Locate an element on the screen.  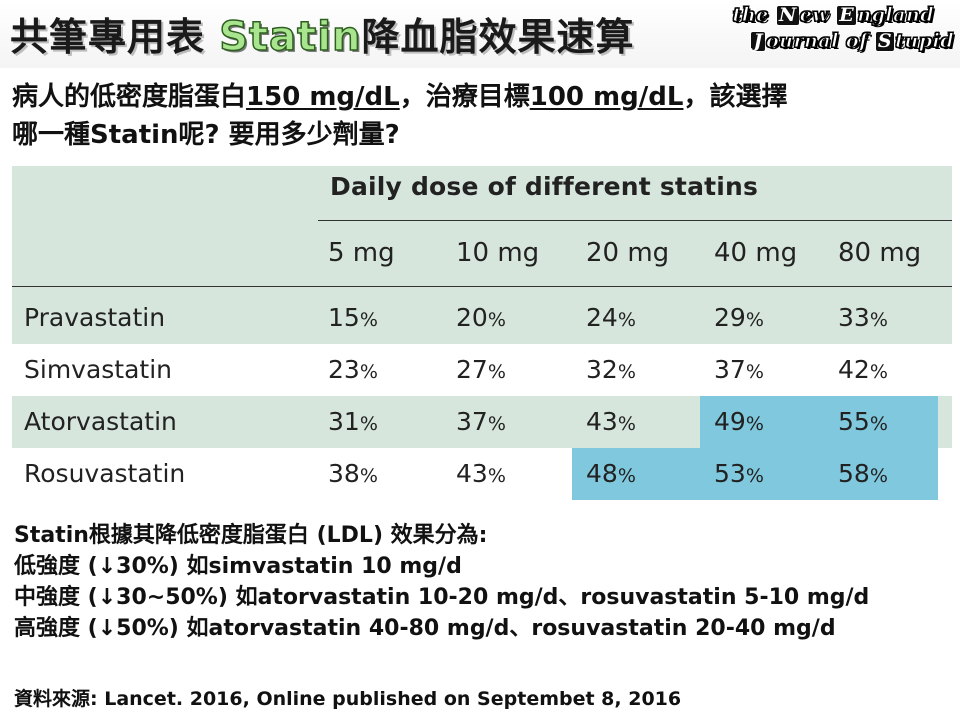
reduction-value: 49 is located at coordinates (730, 421).